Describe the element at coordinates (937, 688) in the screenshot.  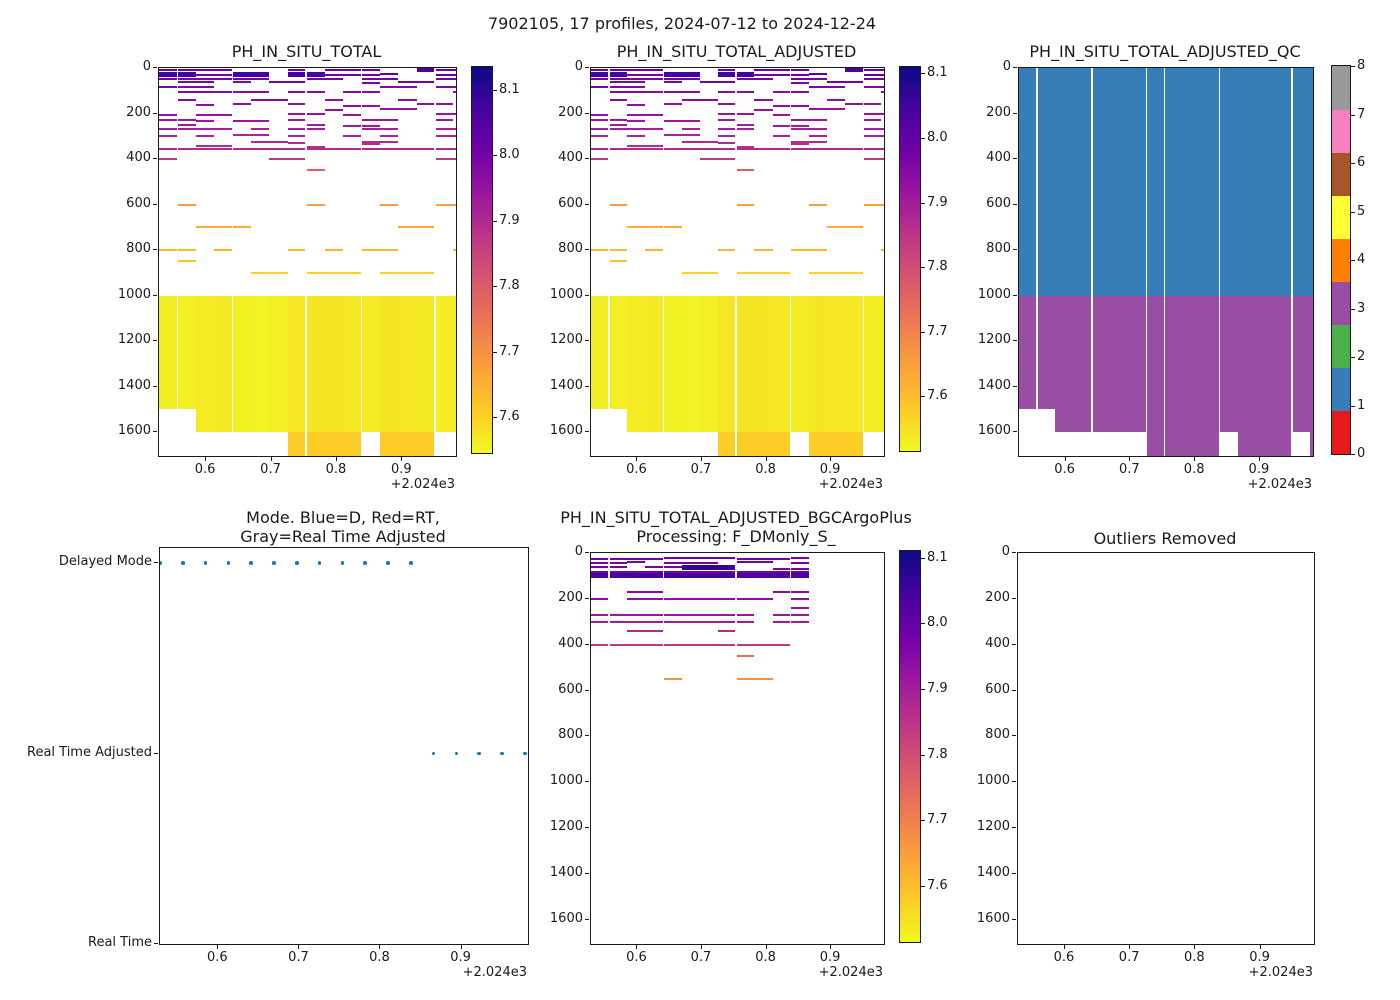
I see `colorbar-tick-label: 7.9` at that location.